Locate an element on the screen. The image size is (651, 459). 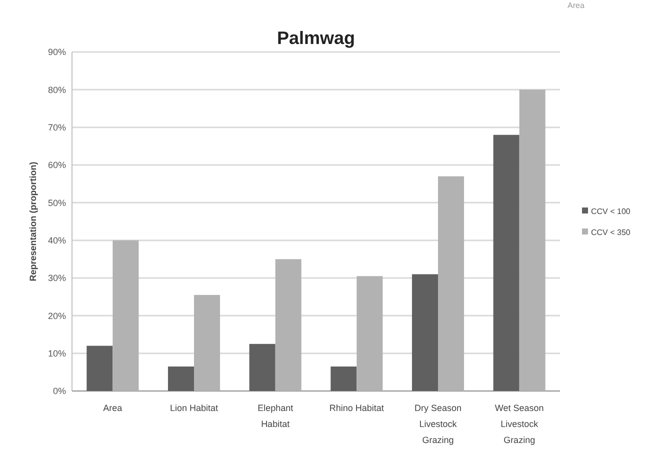
y-tick-label: 80% is located at coordinates (57, 89).